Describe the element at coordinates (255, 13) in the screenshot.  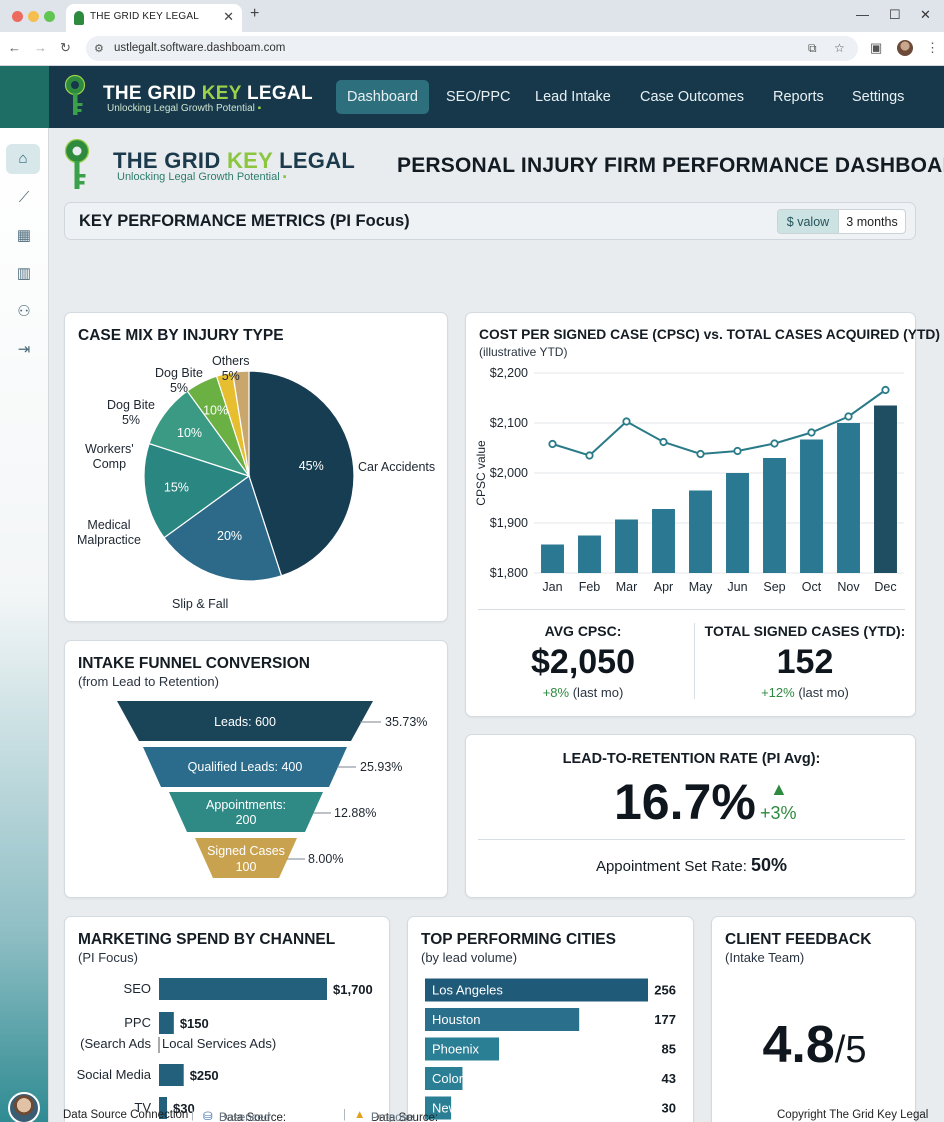
I see `new-tab-icon: +` at that location.